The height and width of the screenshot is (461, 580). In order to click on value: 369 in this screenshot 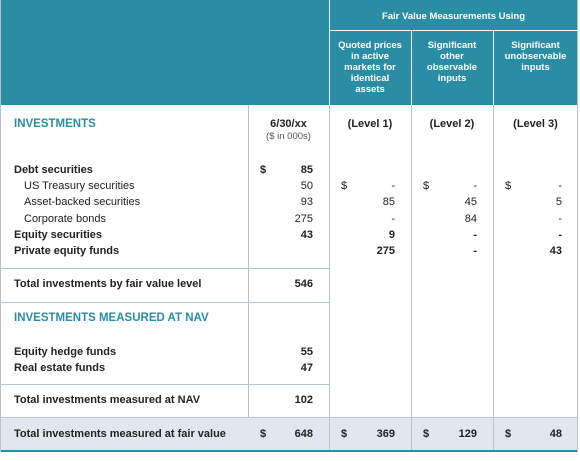, I will do `click(385, 434)`.